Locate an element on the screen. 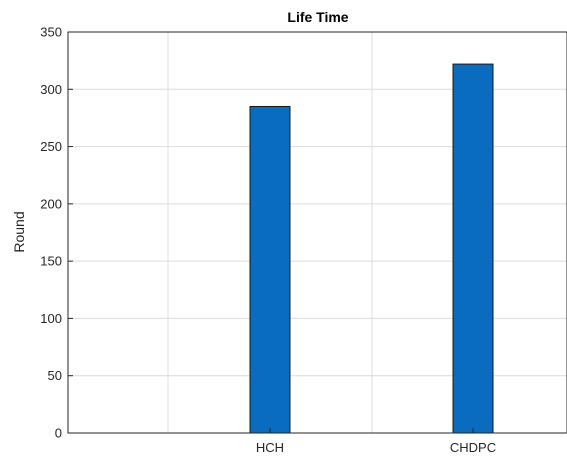 The height and width of the screenshot is (456, 567). y-tick-label: 0 is located at coordinates (58, 433).